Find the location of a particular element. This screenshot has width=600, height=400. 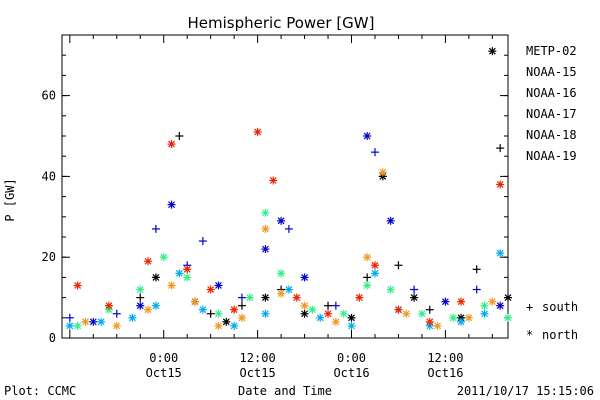

x-tick-date-label: Oct16 is located at coordinates (445, 373).